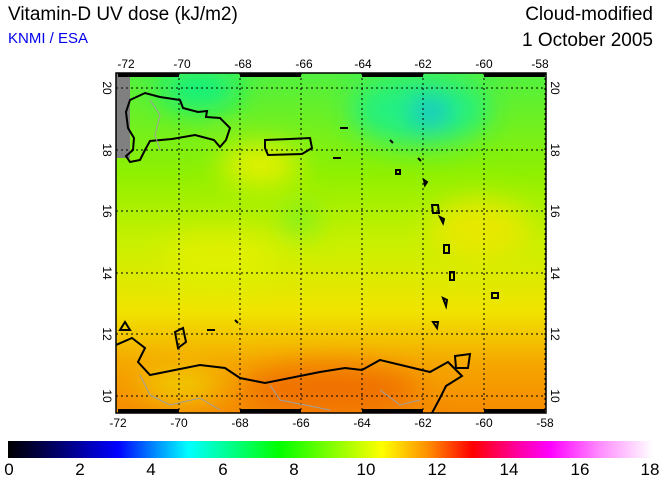 The image size is (665, 480). What do you see at coordinates (151, 469) in the screenshot?
I see `colorbar-tick: 4` at bounding box center [151, 469].